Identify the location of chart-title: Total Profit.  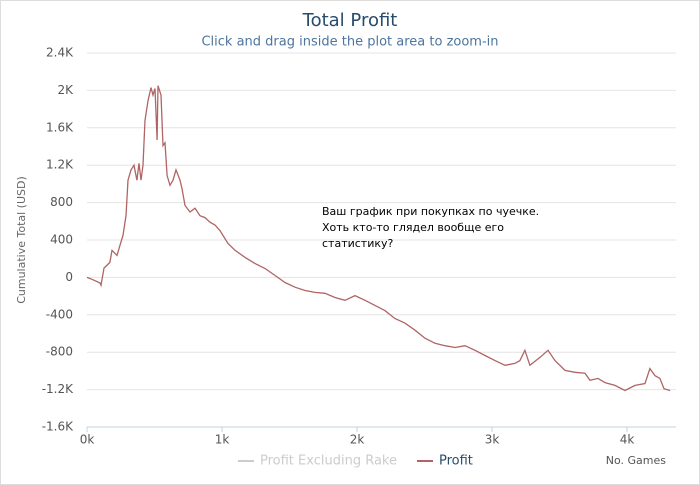
(350, 20).